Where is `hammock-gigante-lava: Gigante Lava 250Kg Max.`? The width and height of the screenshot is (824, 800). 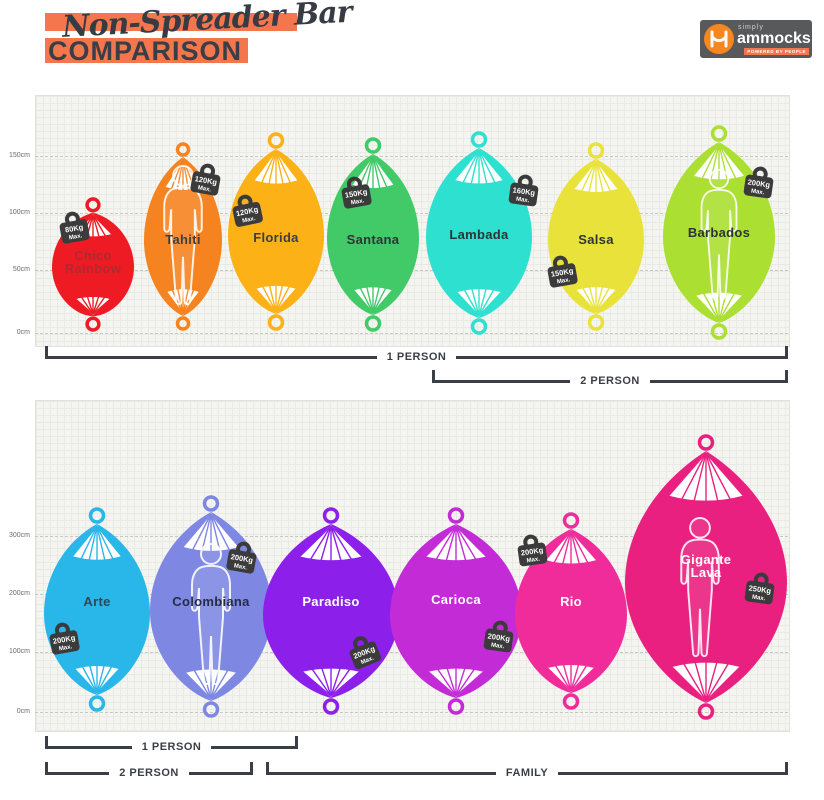
hammock-gigante-lava: Gigante Lava 250Kg Max. is located at coordinates (706, 577).